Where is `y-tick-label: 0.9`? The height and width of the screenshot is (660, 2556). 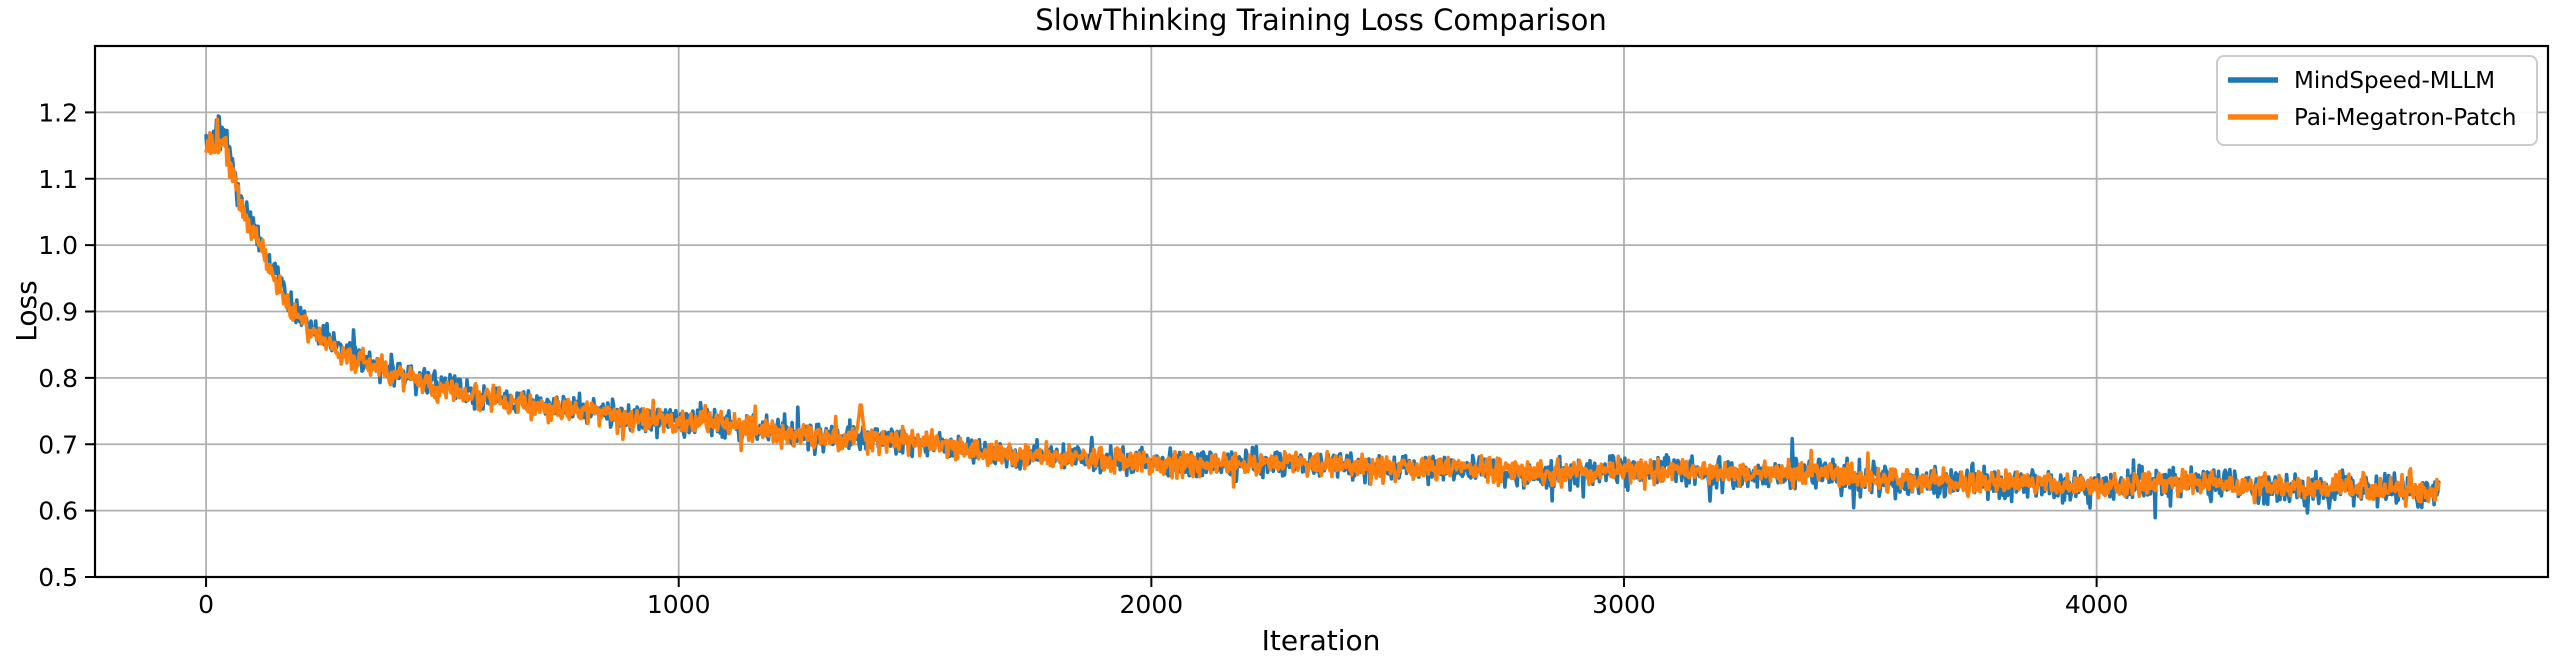 y-tick-label: 0.9 is located at coordinates (58, 312).